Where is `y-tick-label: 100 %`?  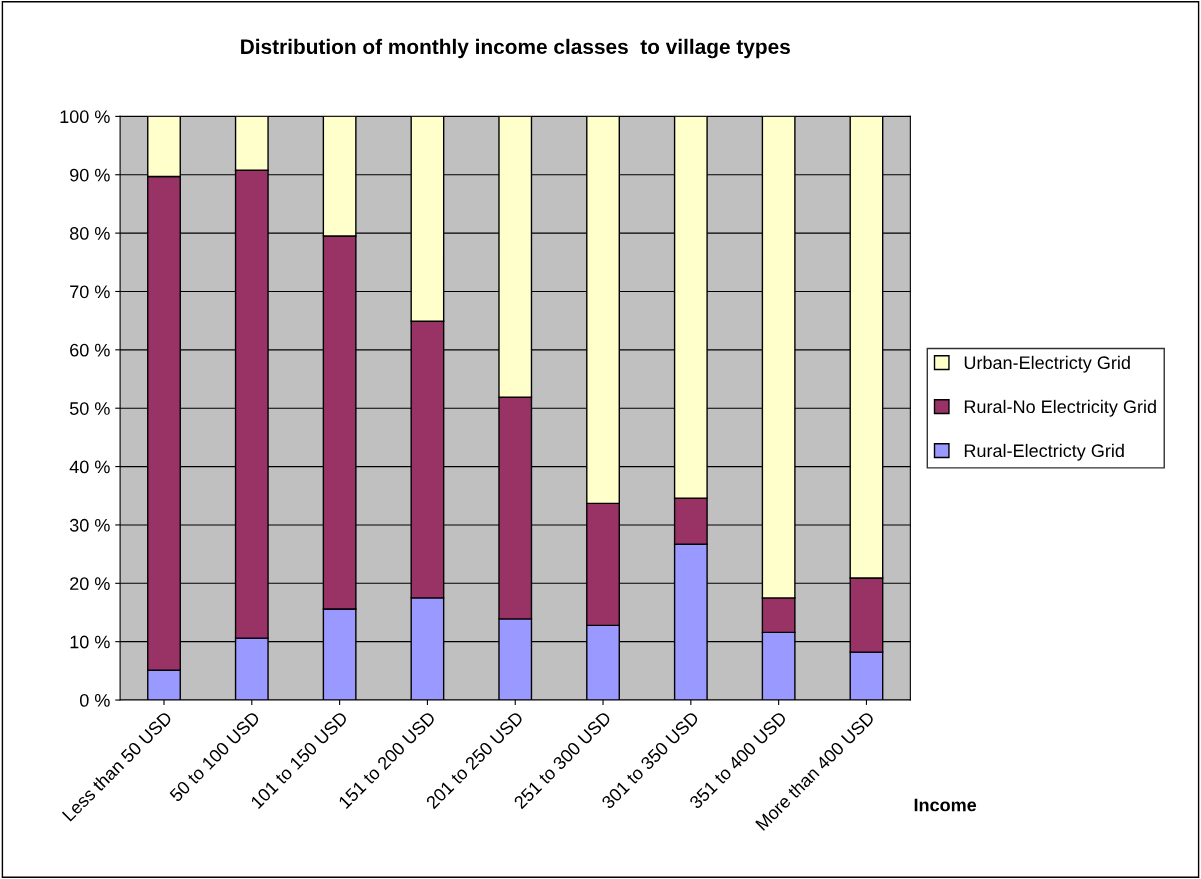
y-tick-label: 100 % is located at coordinates (85, 117).